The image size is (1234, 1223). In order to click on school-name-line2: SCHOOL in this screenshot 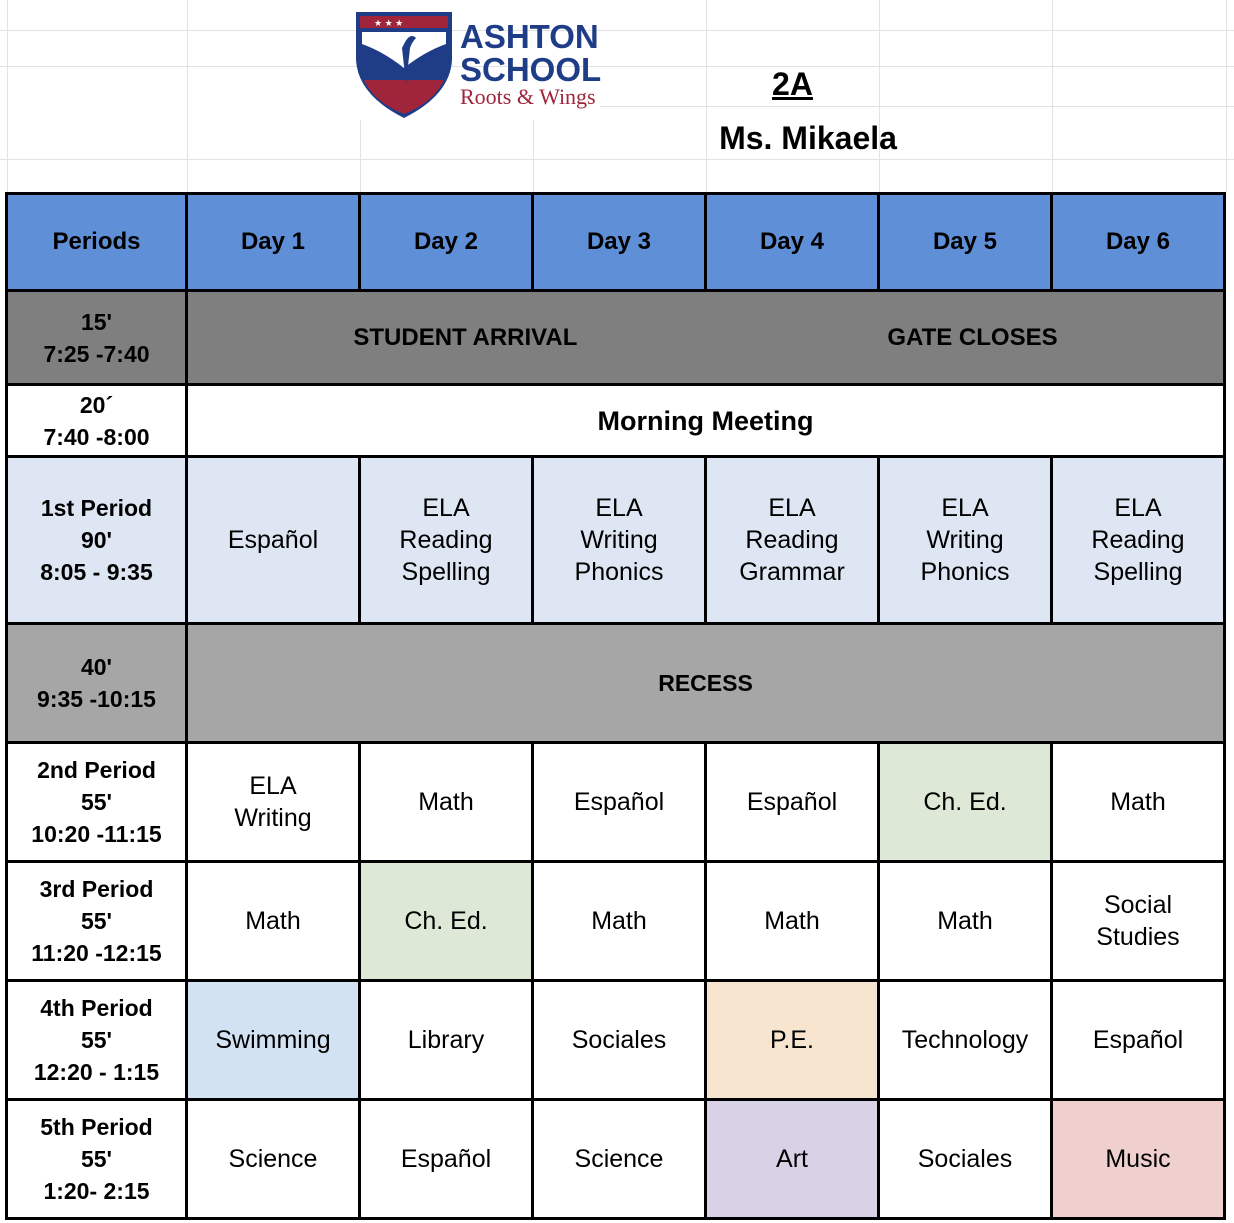, I will do `click(531, 69)`.